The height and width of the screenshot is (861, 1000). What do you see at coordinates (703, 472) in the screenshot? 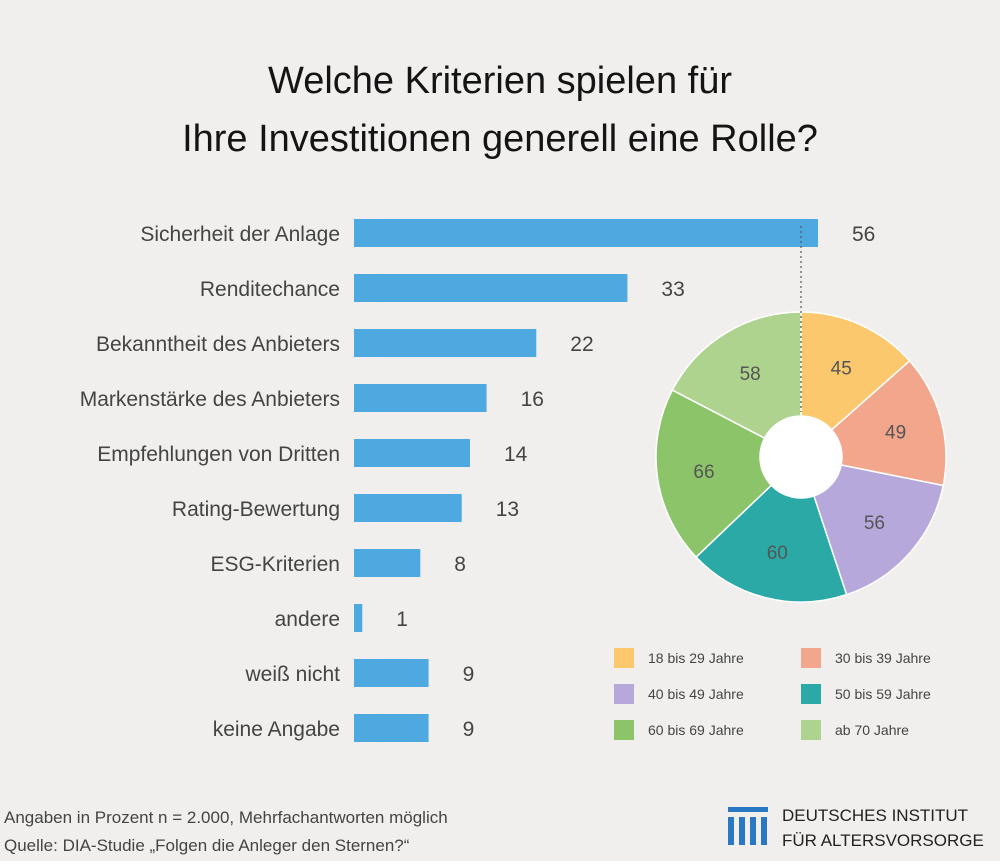
I see `slice-value-label: 66` at bounding box center [703, 472].